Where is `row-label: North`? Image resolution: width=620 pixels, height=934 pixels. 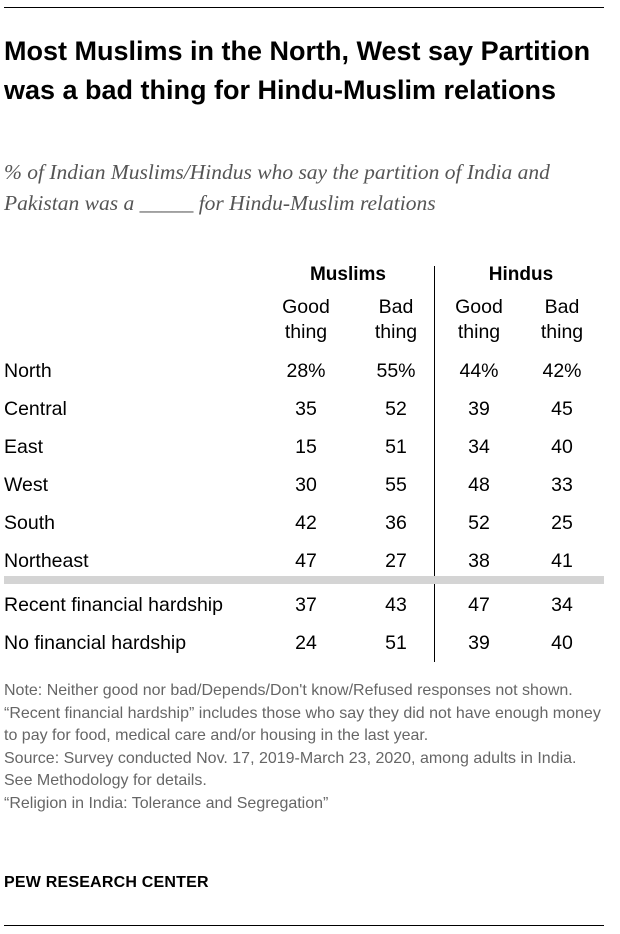
row-label: North is located at coordinates (28, 371).